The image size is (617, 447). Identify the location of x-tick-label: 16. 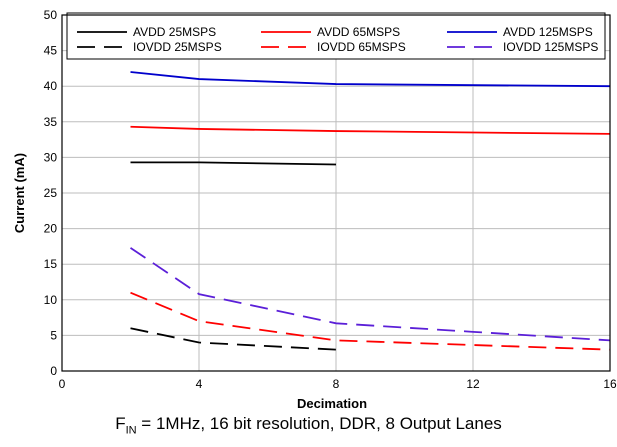
(610, 384).